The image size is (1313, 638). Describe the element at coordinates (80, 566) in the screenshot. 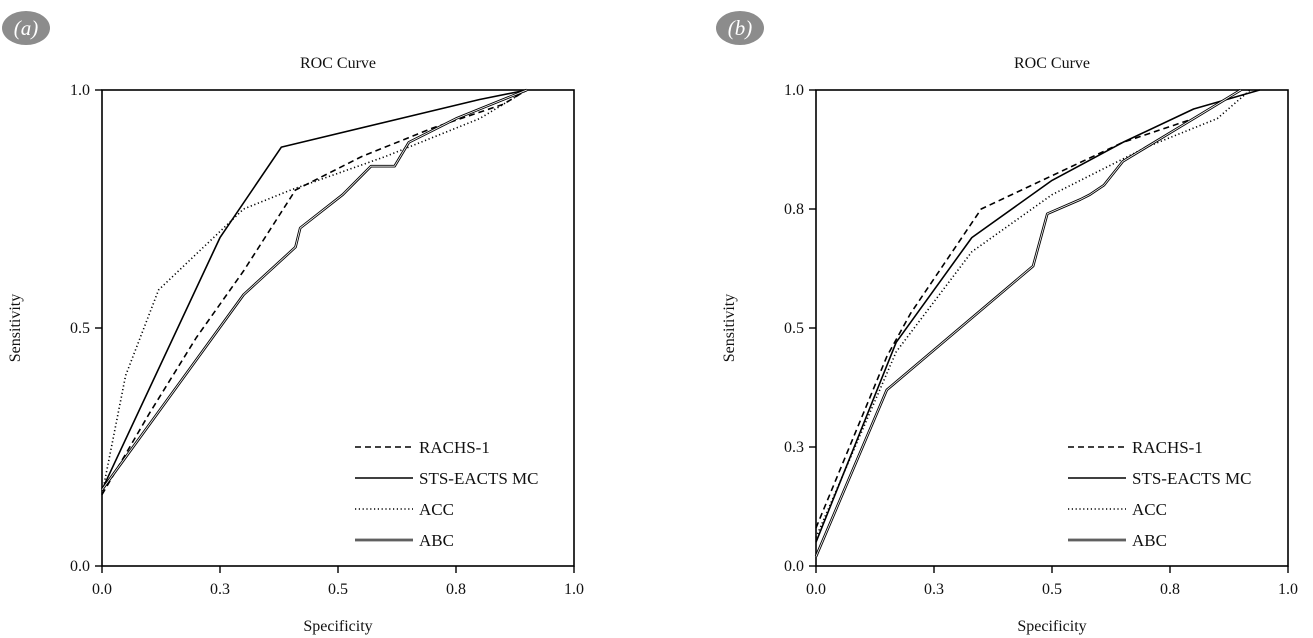

I see `y-tick-label-a: 0.0` at that location.